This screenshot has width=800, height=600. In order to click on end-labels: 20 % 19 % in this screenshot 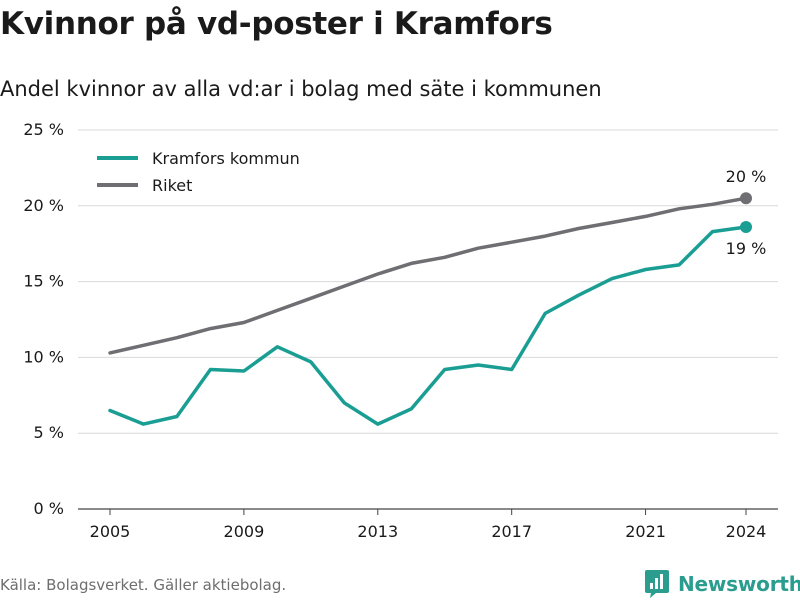, I will do `click(746, 212)`.